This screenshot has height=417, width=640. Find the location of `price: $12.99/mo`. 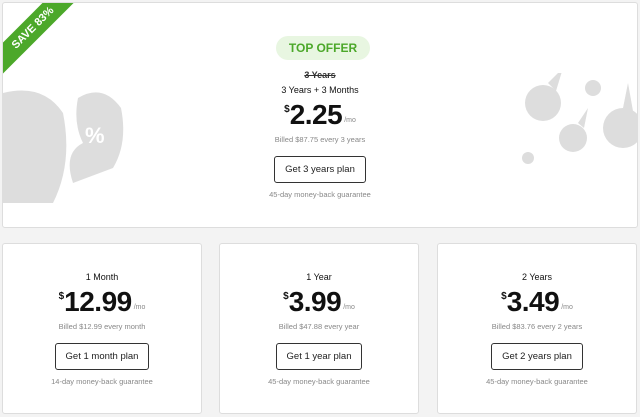

price: $12.99/mo is located at coordinates (102, 302).